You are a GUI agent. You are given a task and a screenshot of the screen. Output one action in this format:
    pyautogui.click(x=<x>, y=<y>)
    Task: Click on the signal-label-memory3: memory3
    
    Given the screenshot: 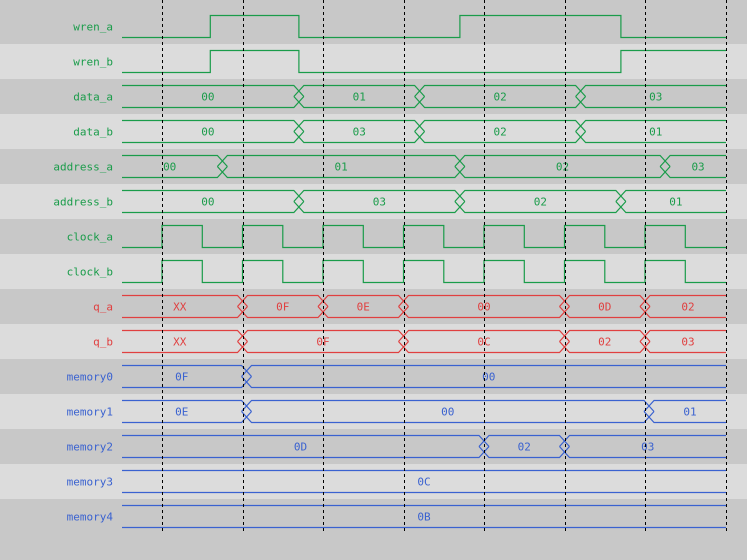 What is the action you would take?
    pyautogui.click(x=90, y=482)
    